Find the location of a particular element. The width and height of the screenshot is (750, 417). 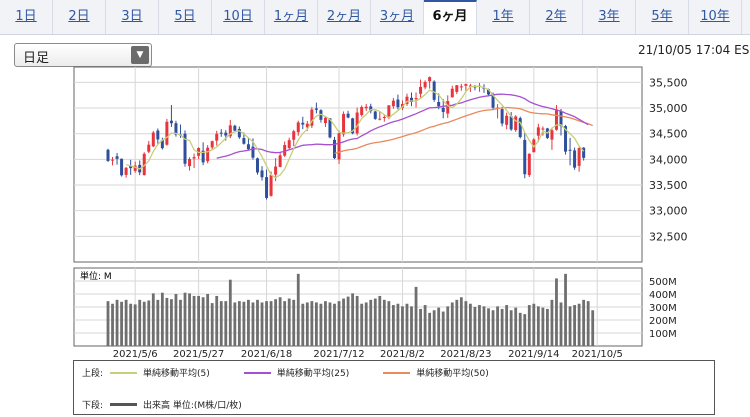

tab-10y: 10年 is located at coordinates (715, 17).